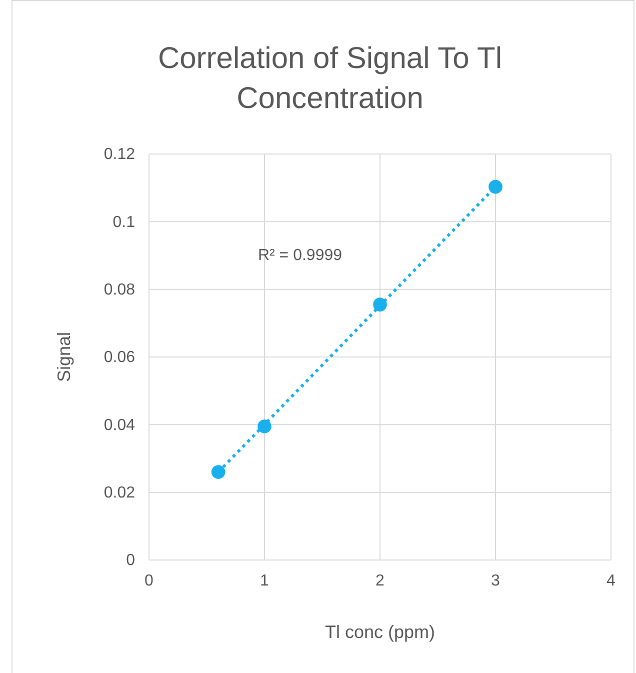 This screenshot has height=673, width=636. What do you see at coordinates (131, 561) in the screenshot?
I see `y-tick-label: 0` at bounding box center [131, 561].